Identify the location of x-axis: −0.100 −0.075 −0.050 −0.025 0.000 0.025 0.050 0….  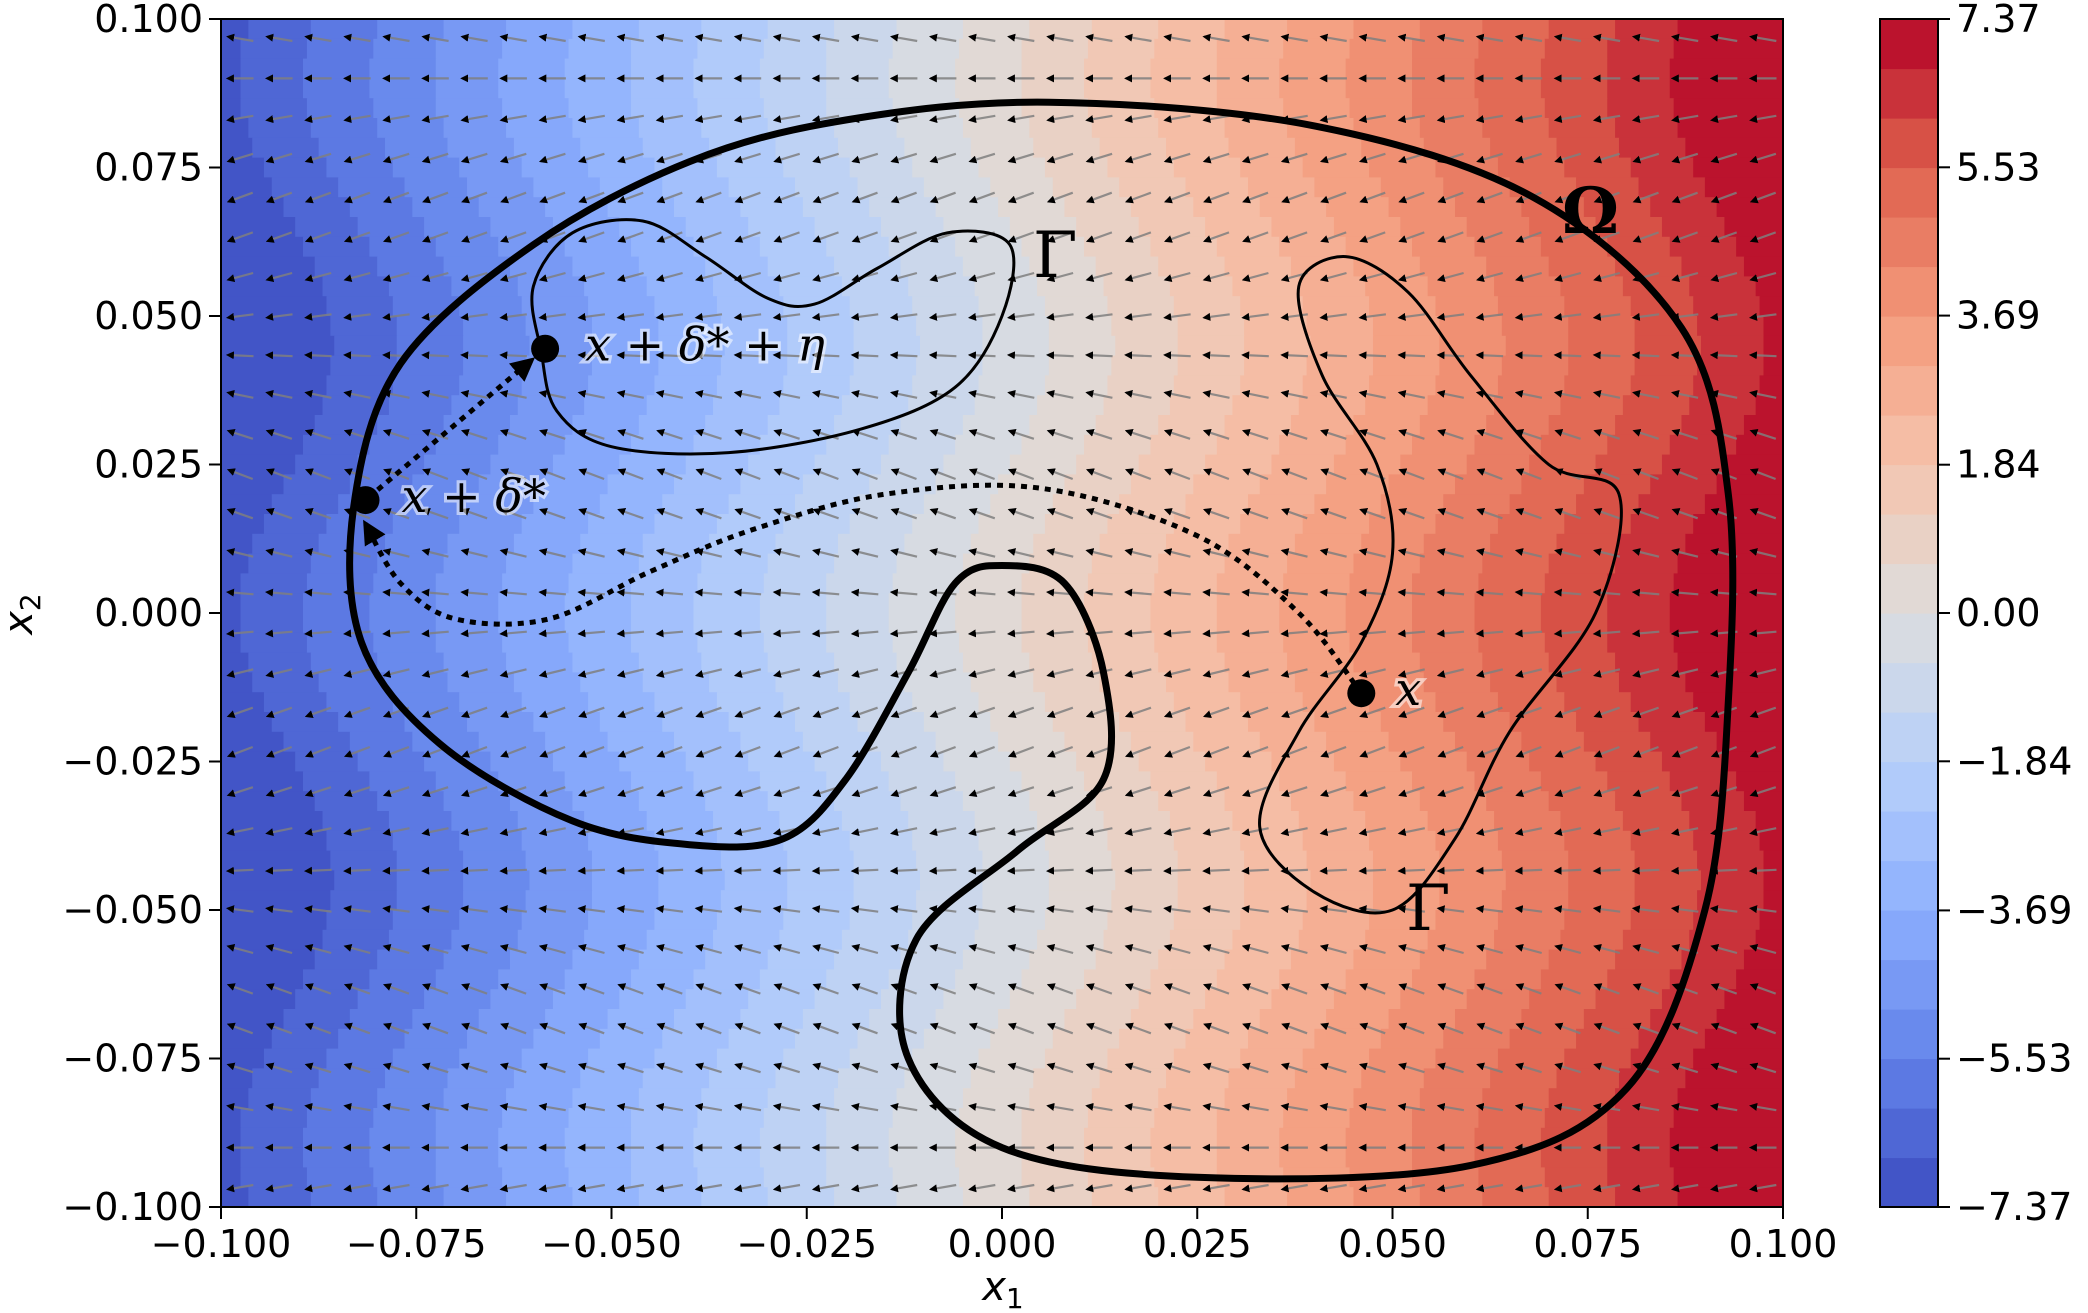
(994, 1236).